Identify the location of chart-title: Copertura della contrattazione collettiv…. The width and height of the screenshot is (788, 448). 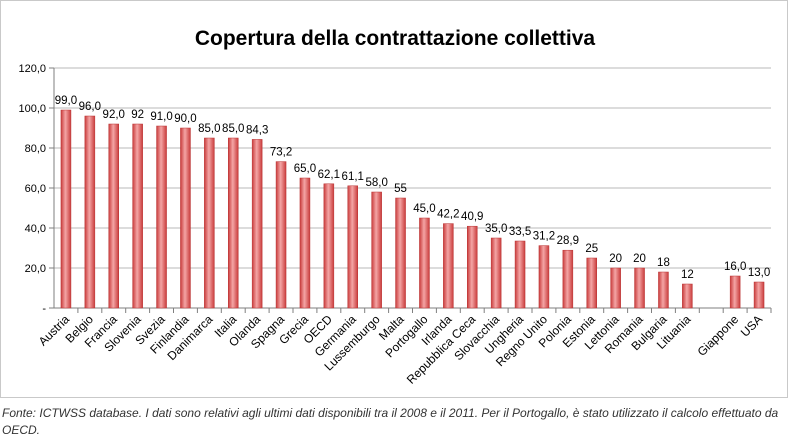
(395, 38).